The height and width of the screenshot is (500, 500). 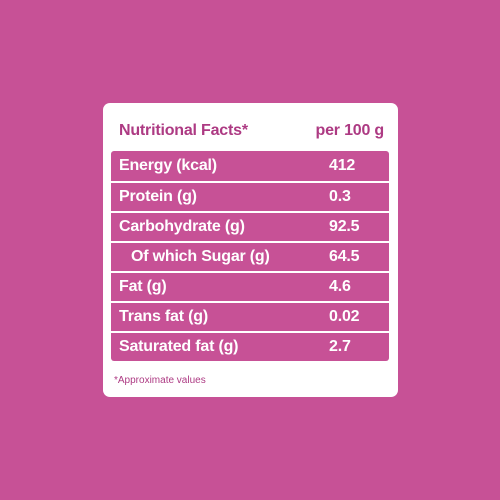 I want to click on table-row: Trans fat (g) 0.02, so click(x=250, y=316).